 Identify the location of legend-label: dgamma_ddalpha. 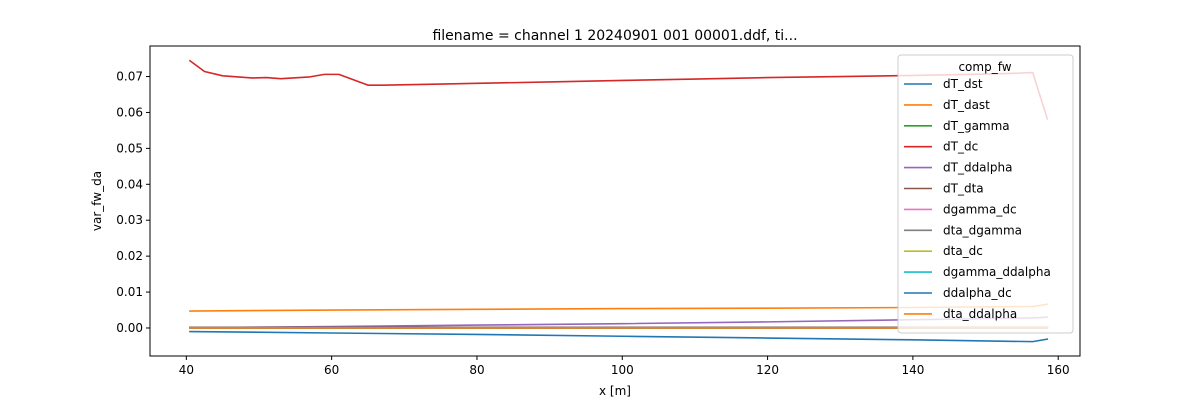
(997, 272).